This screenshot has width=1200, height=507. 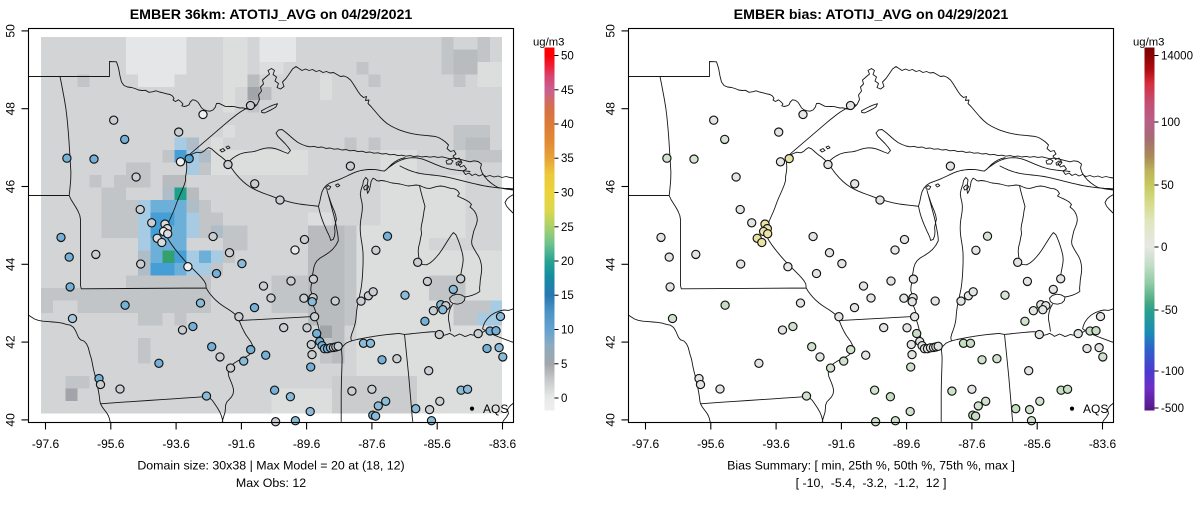 I want to click on svg-text: 10, so click(x=567, y=331).